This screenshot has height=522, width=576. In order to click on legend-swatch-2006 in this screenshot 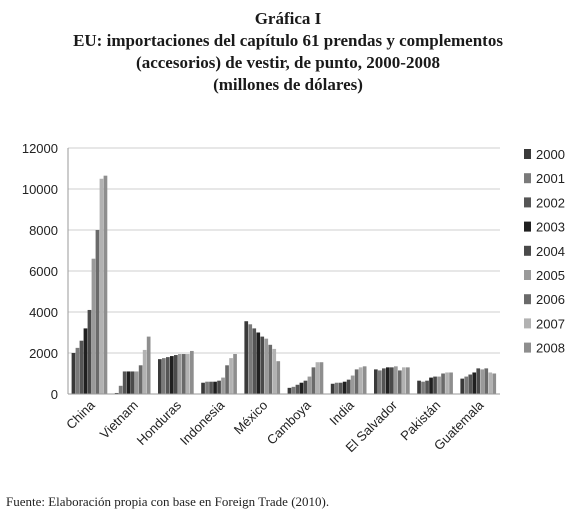, I will do `click(527, 299)`.